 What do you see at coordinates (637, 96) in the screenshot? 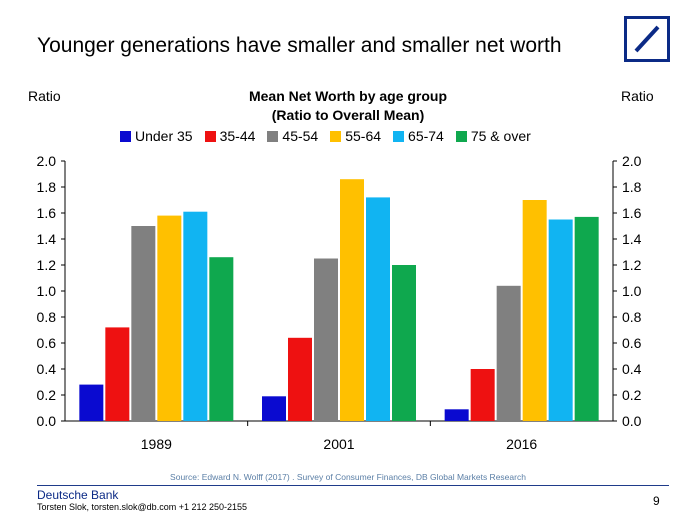
I see `y-axis-label-right: Ratio` at bounding box center [637, 96].